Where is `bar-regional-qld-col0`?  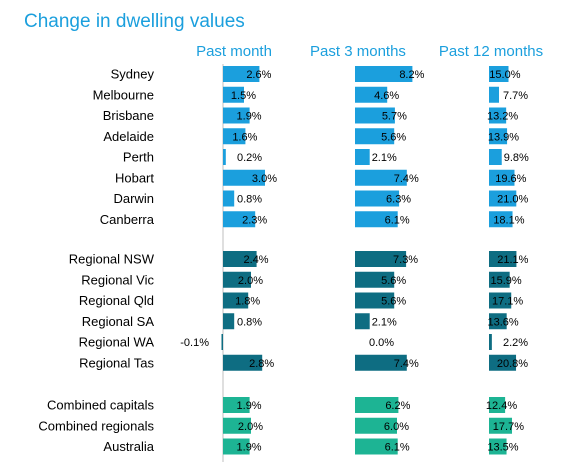 bar-regional-qld-col0 is located at coordinates (236, 300).